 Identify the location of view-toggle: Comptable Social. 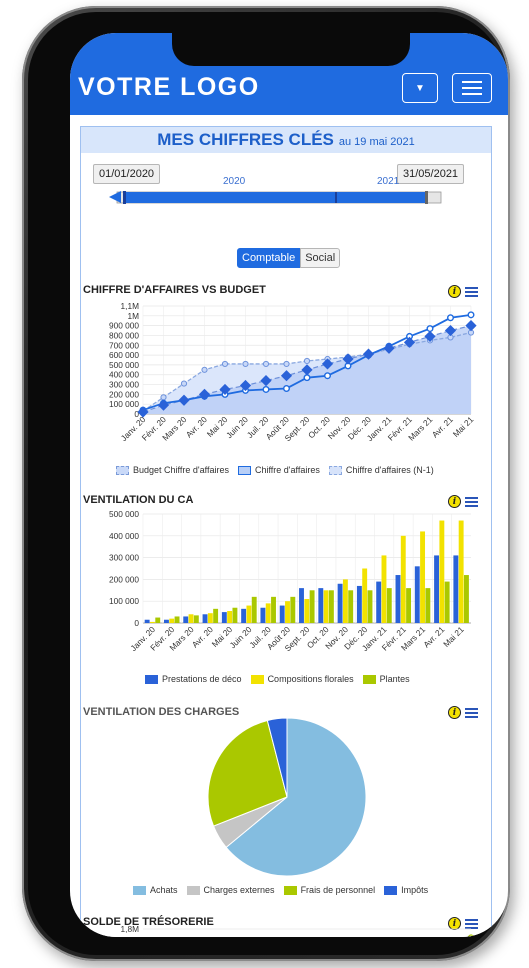
(289, 258).